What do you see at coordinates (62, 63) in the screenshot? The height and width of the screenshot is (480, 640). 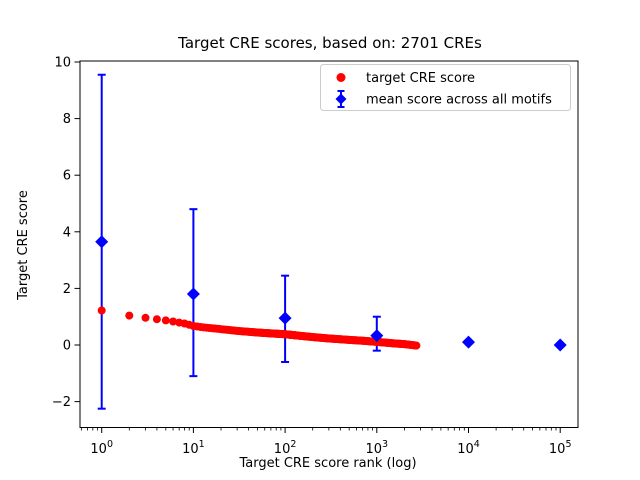 I see `y-tick-label: 10` at bounding box center [62, 63].